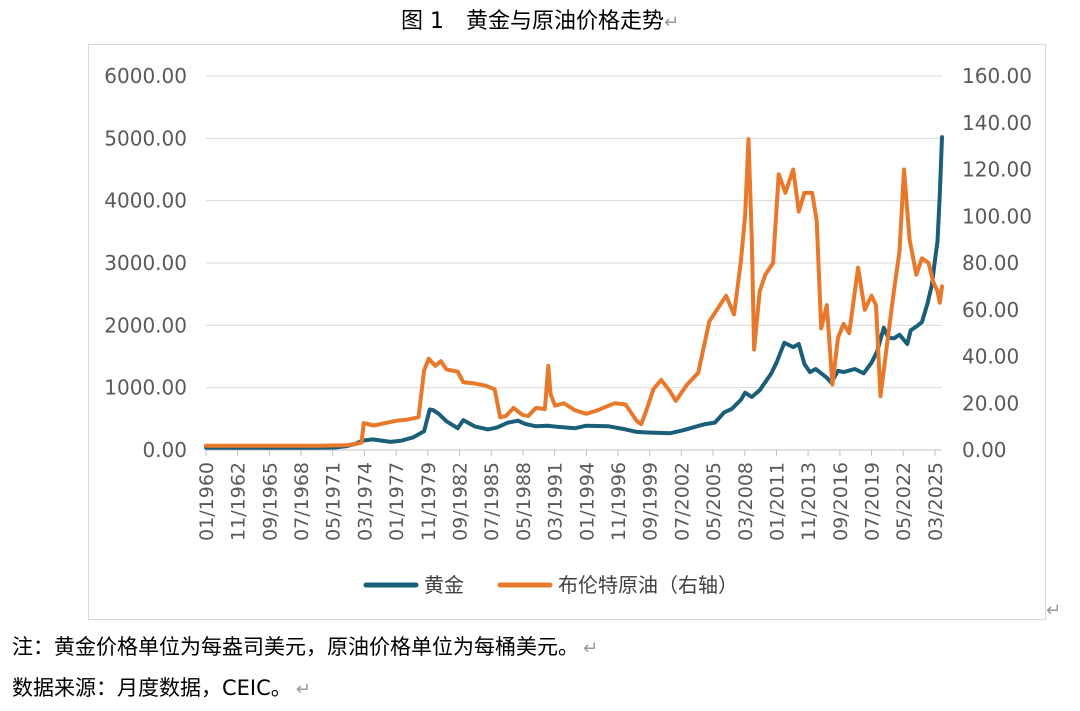  I want to click on x-tick-label: 09/1965, so click(270, 501).